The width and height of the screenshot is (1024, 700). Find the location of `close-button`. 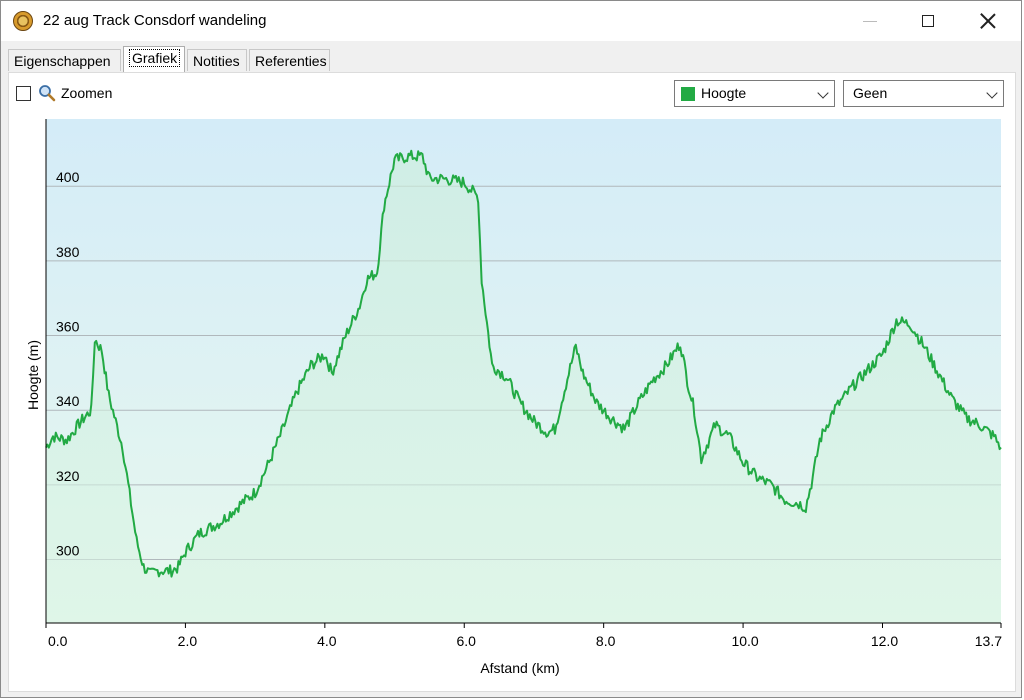

close-button is located at coordinates (988, 21).